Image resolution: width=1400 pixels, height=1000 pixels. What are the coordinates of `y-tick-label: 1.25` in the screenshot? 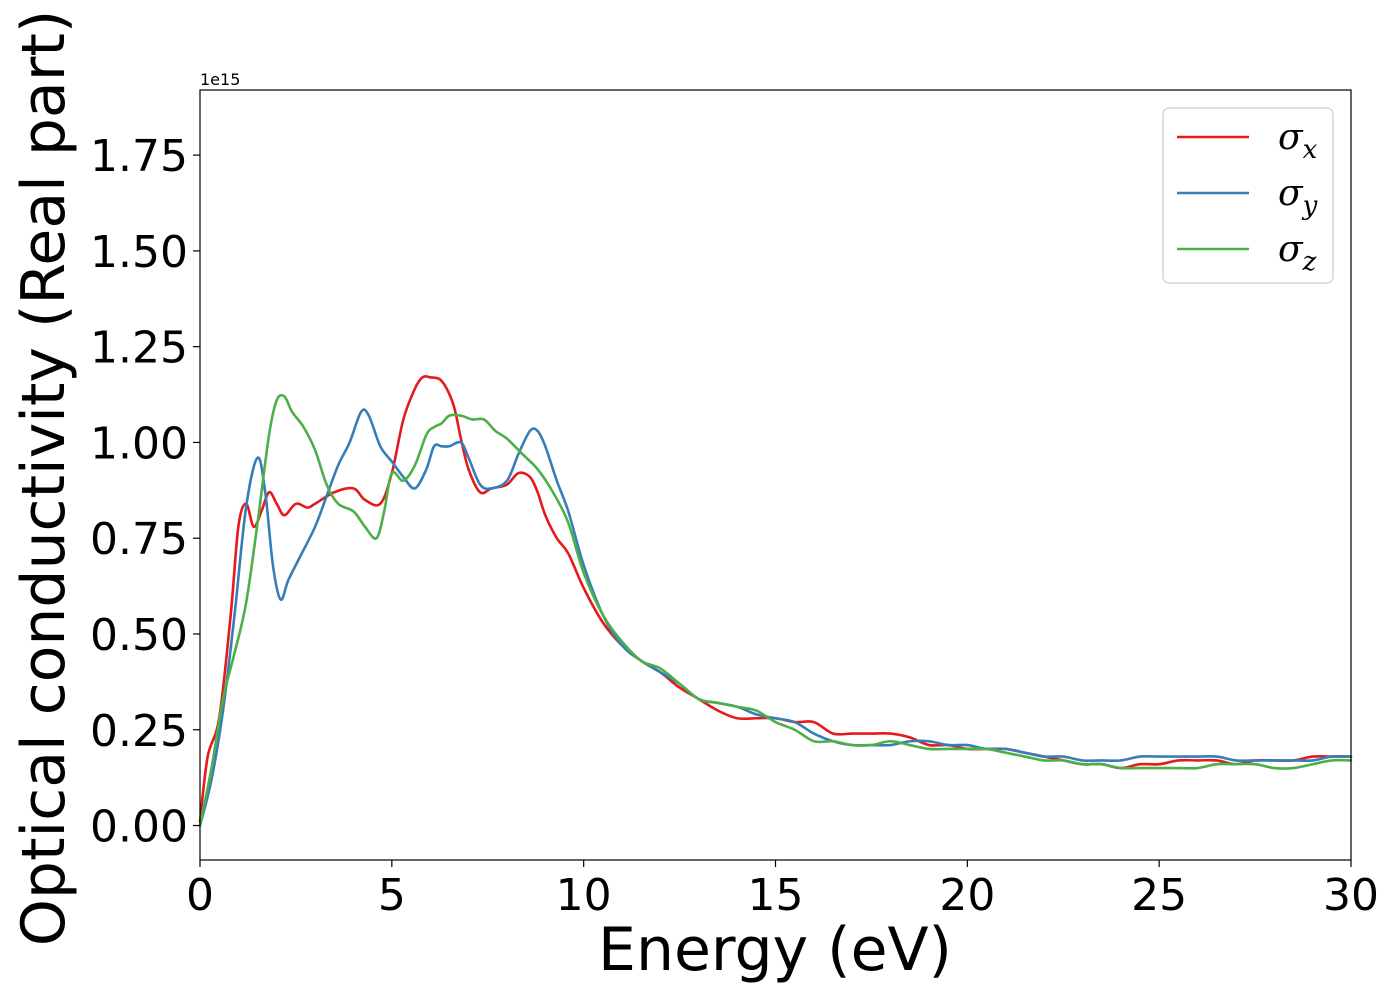 It's located at (139, 348).